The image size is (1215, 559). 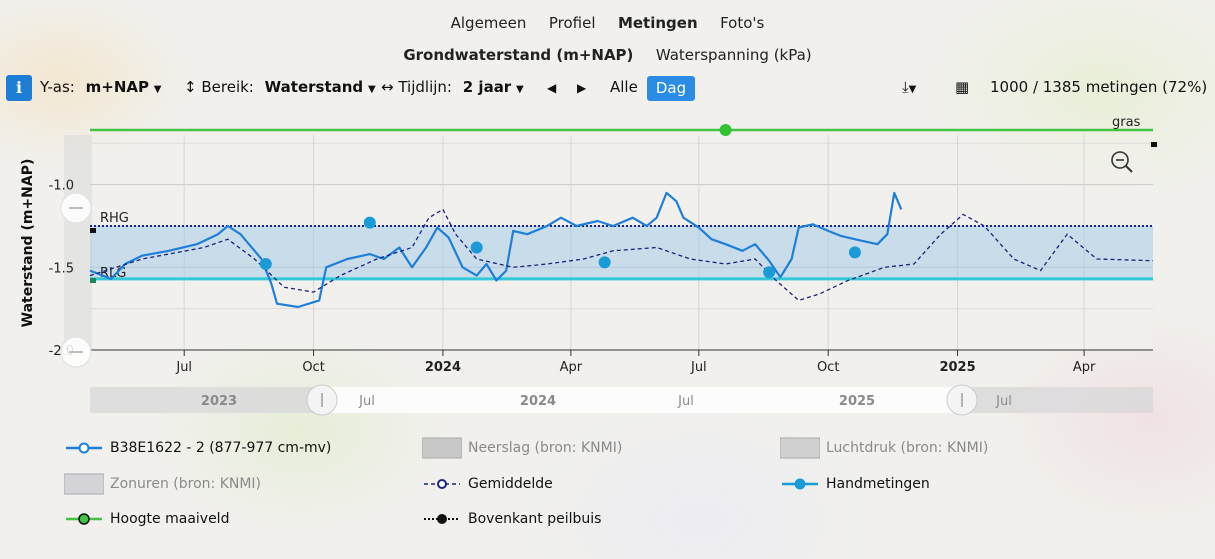 What do you see at coordinates (742, 23) in the screenshot?
I see `tab-fotos: Foto's` at bounding box center [742, 23].